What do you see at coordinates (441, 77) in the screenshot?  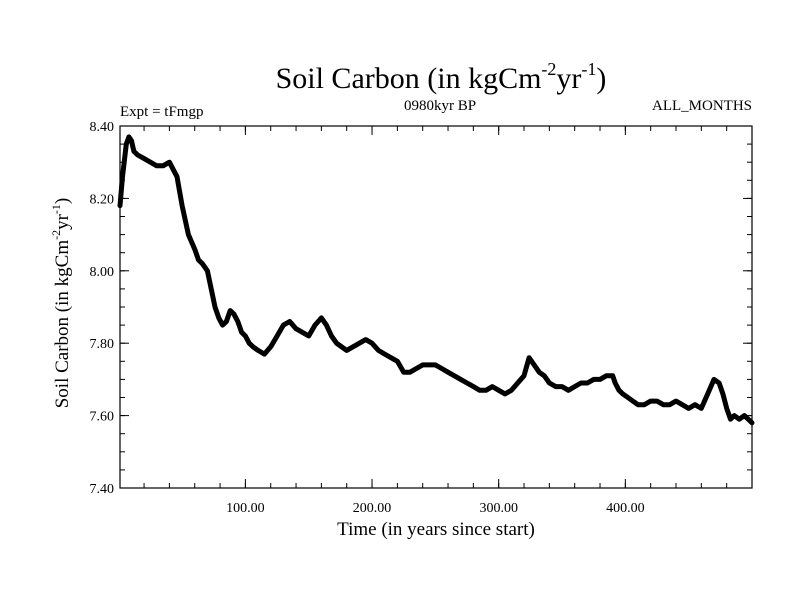 I see `chart-title: Soil Carbon (in kgCm-2yr-1)` at bounding box center [441, 77].